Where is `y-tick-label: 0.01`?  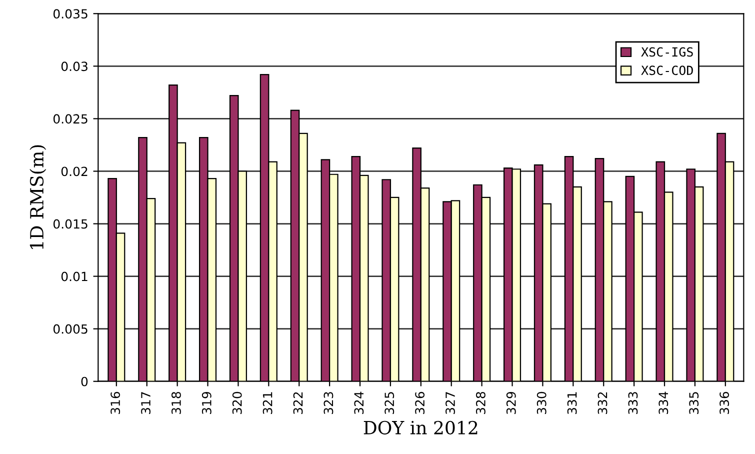
y-tick-label: 0.01 is located at coordinates (74, 277).